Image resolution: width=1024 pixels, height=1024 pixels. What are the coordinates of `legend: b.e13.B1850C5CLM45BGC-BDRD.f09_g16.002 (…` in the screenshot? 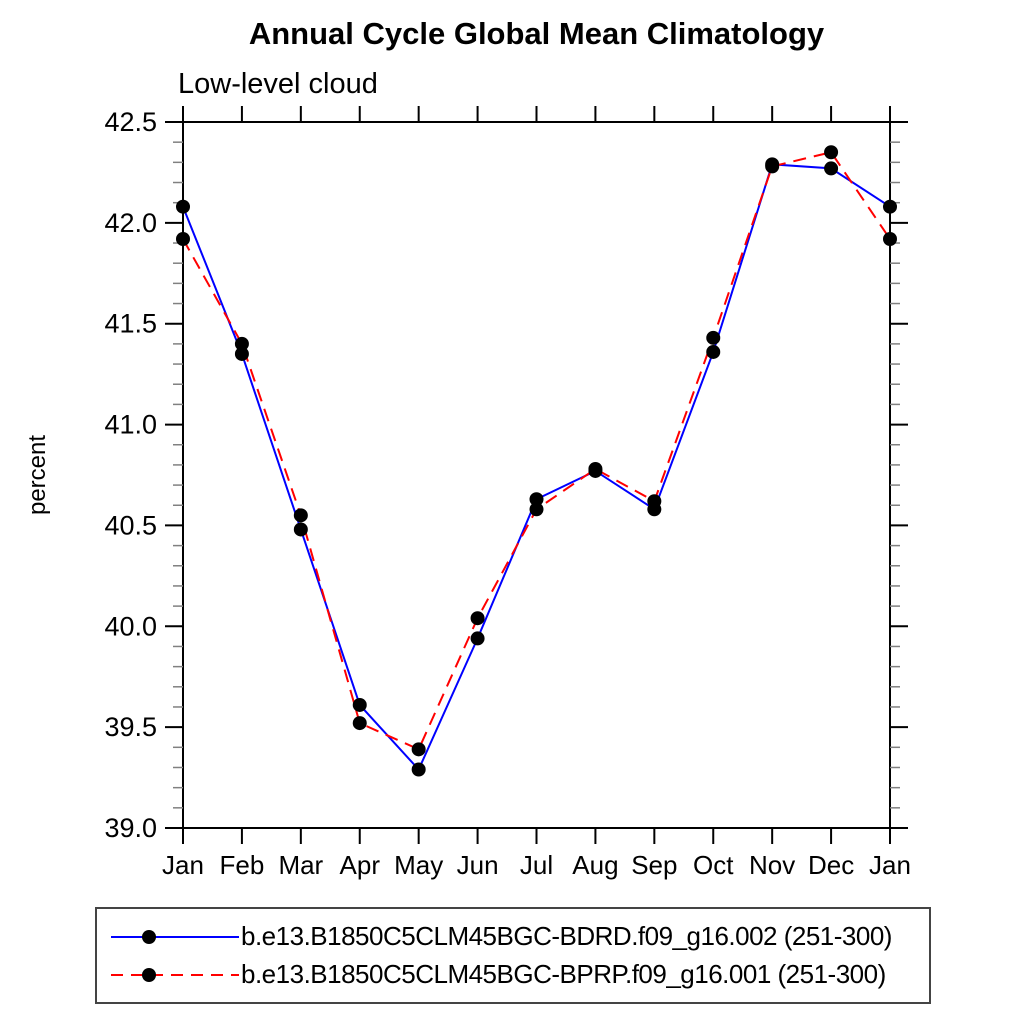 It's located at (513, 955).